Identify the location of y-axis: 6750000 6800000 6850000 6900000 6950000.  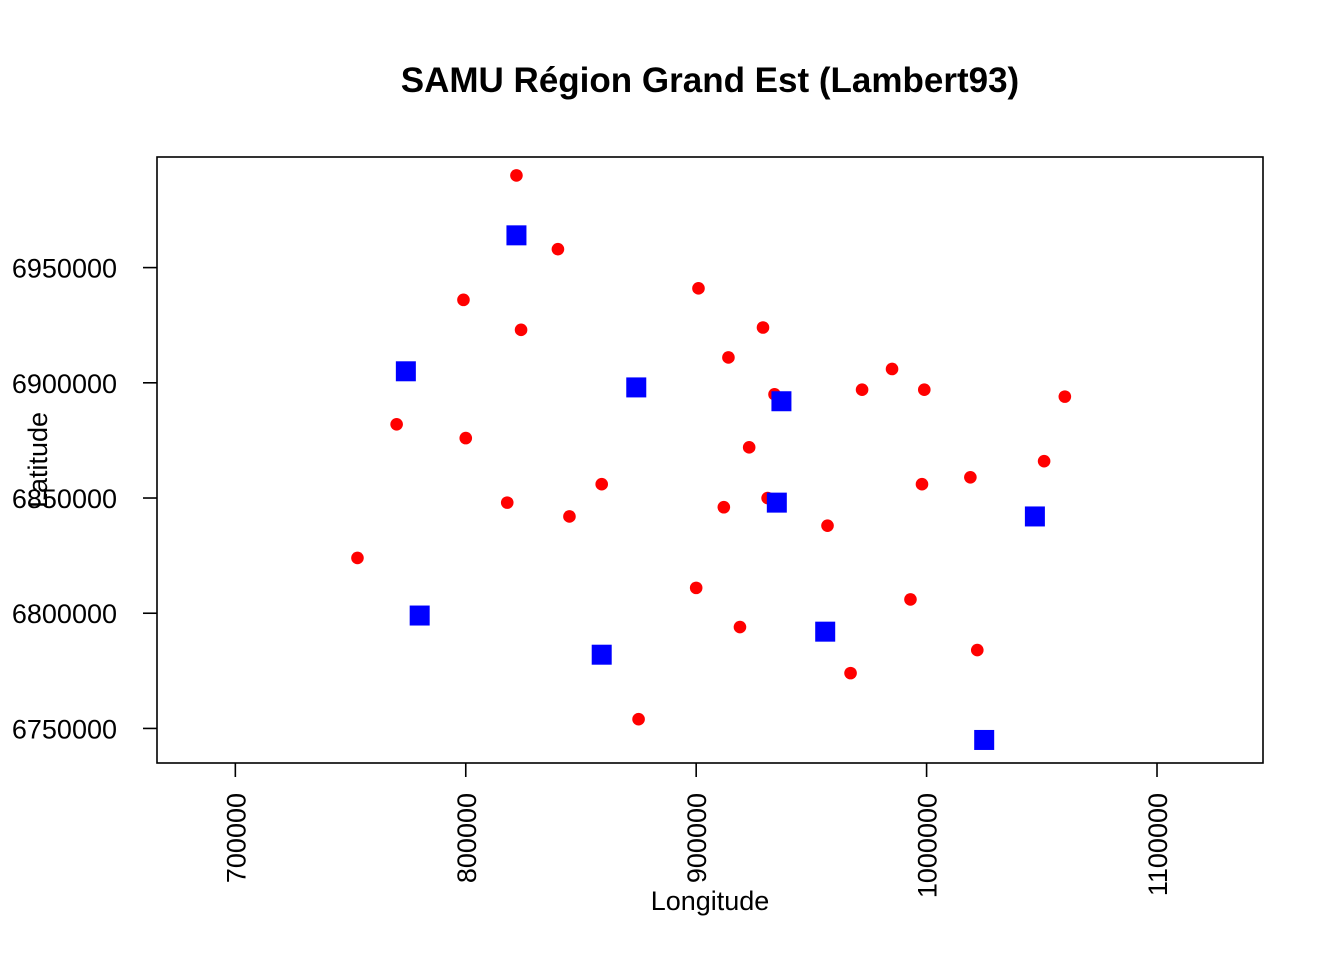
(84, 499).